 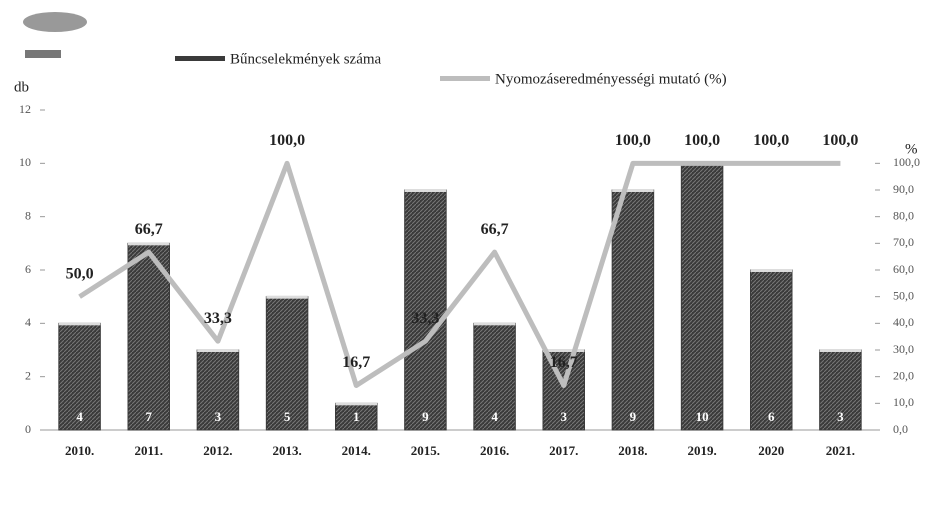 What do you see at coordinates (903, 189) in the screenshot?
I see `y2-tick-label: 90,0` at bounding box center [903, 189].